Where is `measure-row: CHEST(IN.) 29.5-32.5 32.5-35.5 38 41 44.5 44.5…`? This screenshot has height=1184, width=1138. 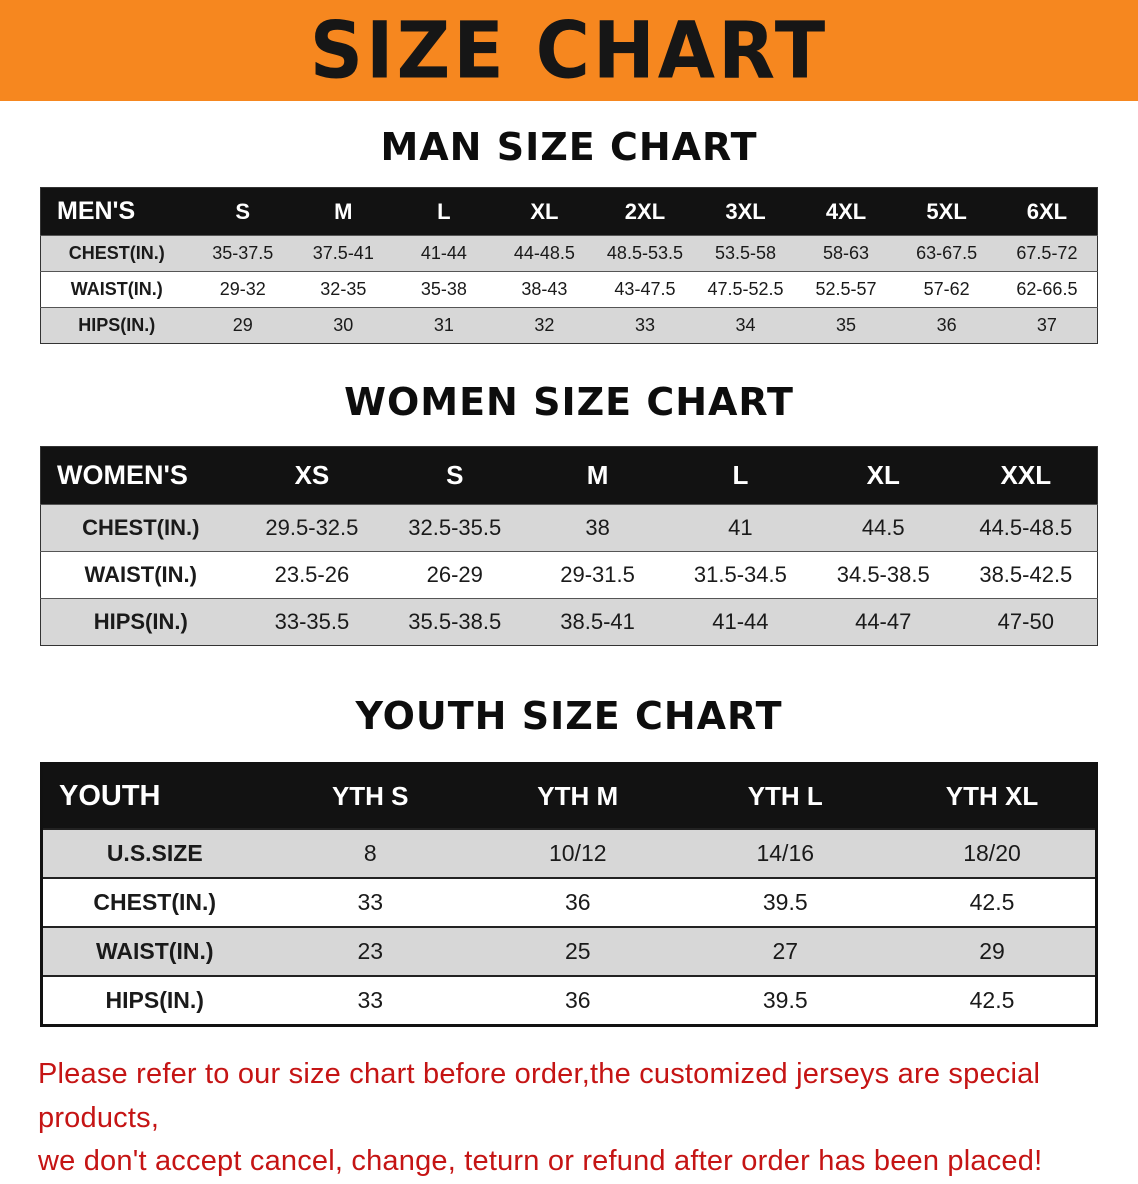 measure-row: CHEST(IN.) 29.5-32.5 32.5-35.5 38 41 44.5 44.5… is located at coordinates (569, 528).